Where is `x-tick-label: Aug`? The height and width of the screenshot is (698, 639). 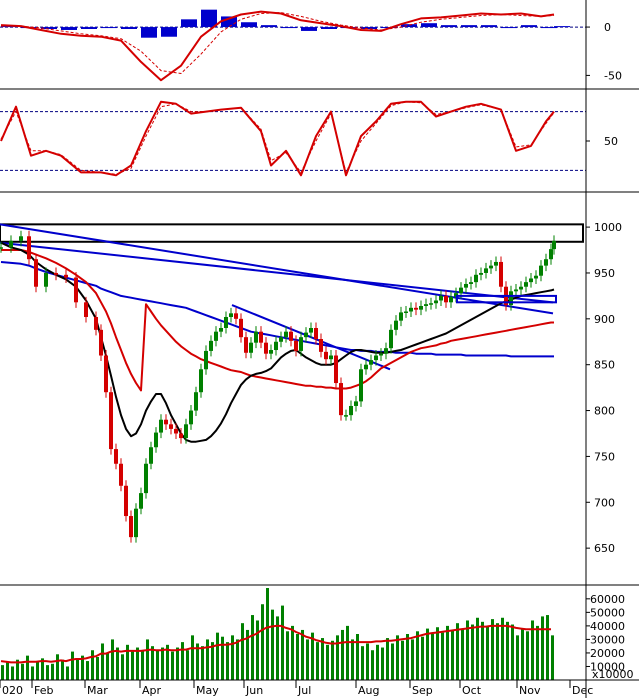
x-tick-label: Aug is located at coordinates (368, 690).